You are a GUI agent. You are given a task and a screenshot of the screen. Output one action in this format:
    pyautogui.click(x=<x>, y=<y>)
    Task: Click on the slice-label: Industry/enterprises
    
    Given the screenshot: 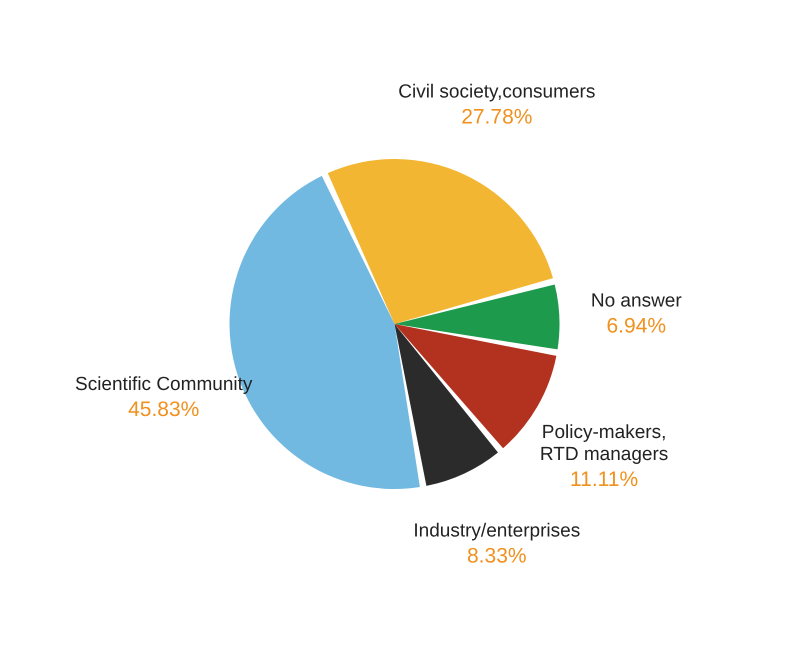 What is the action you would take?
    pyautogui.click(x=496, y=531)
    